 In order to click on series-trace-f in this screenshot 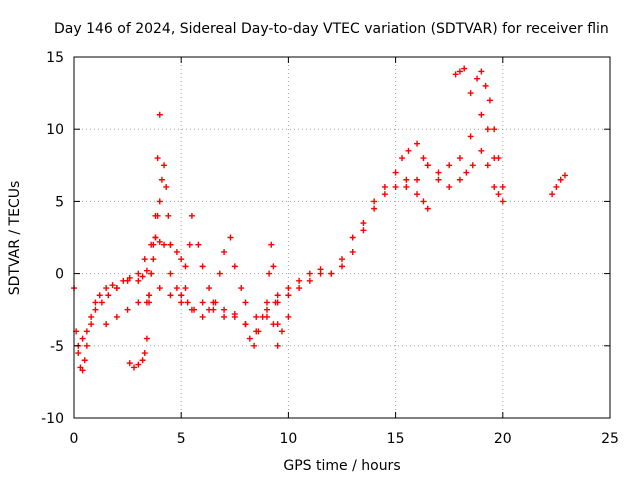, I will do `click(208, 259)`.